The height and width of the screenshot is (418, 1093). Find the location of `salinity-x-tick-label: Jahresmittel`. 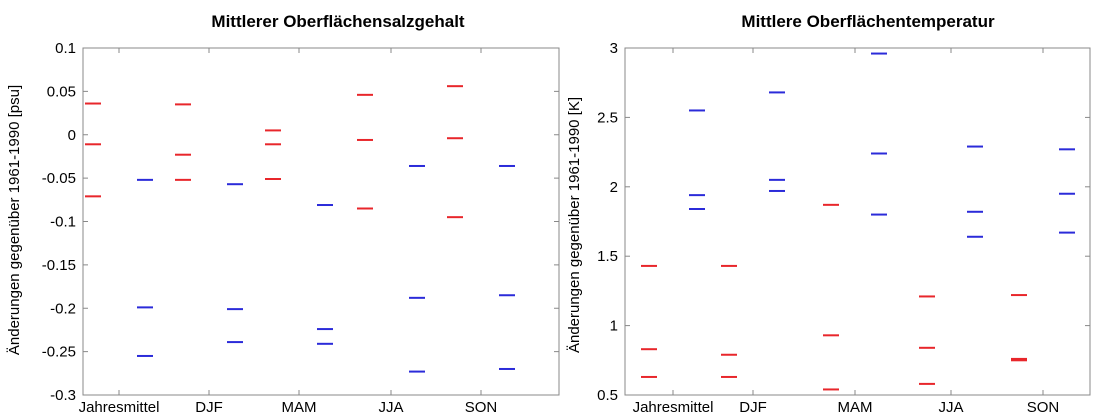

salinity-x-tick-label: Jahresmittel is located at coordinates (119, 407).